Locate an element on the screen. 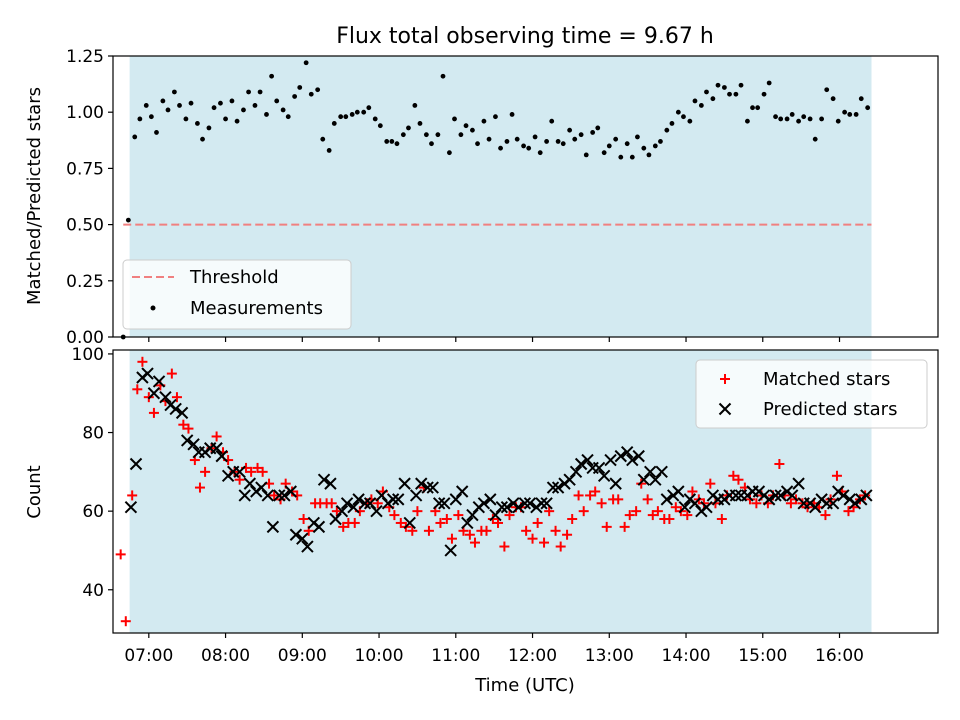 The width and height of the screenshot is (960, 720). matched-legend-swatch is located at coordinates (725, 379).